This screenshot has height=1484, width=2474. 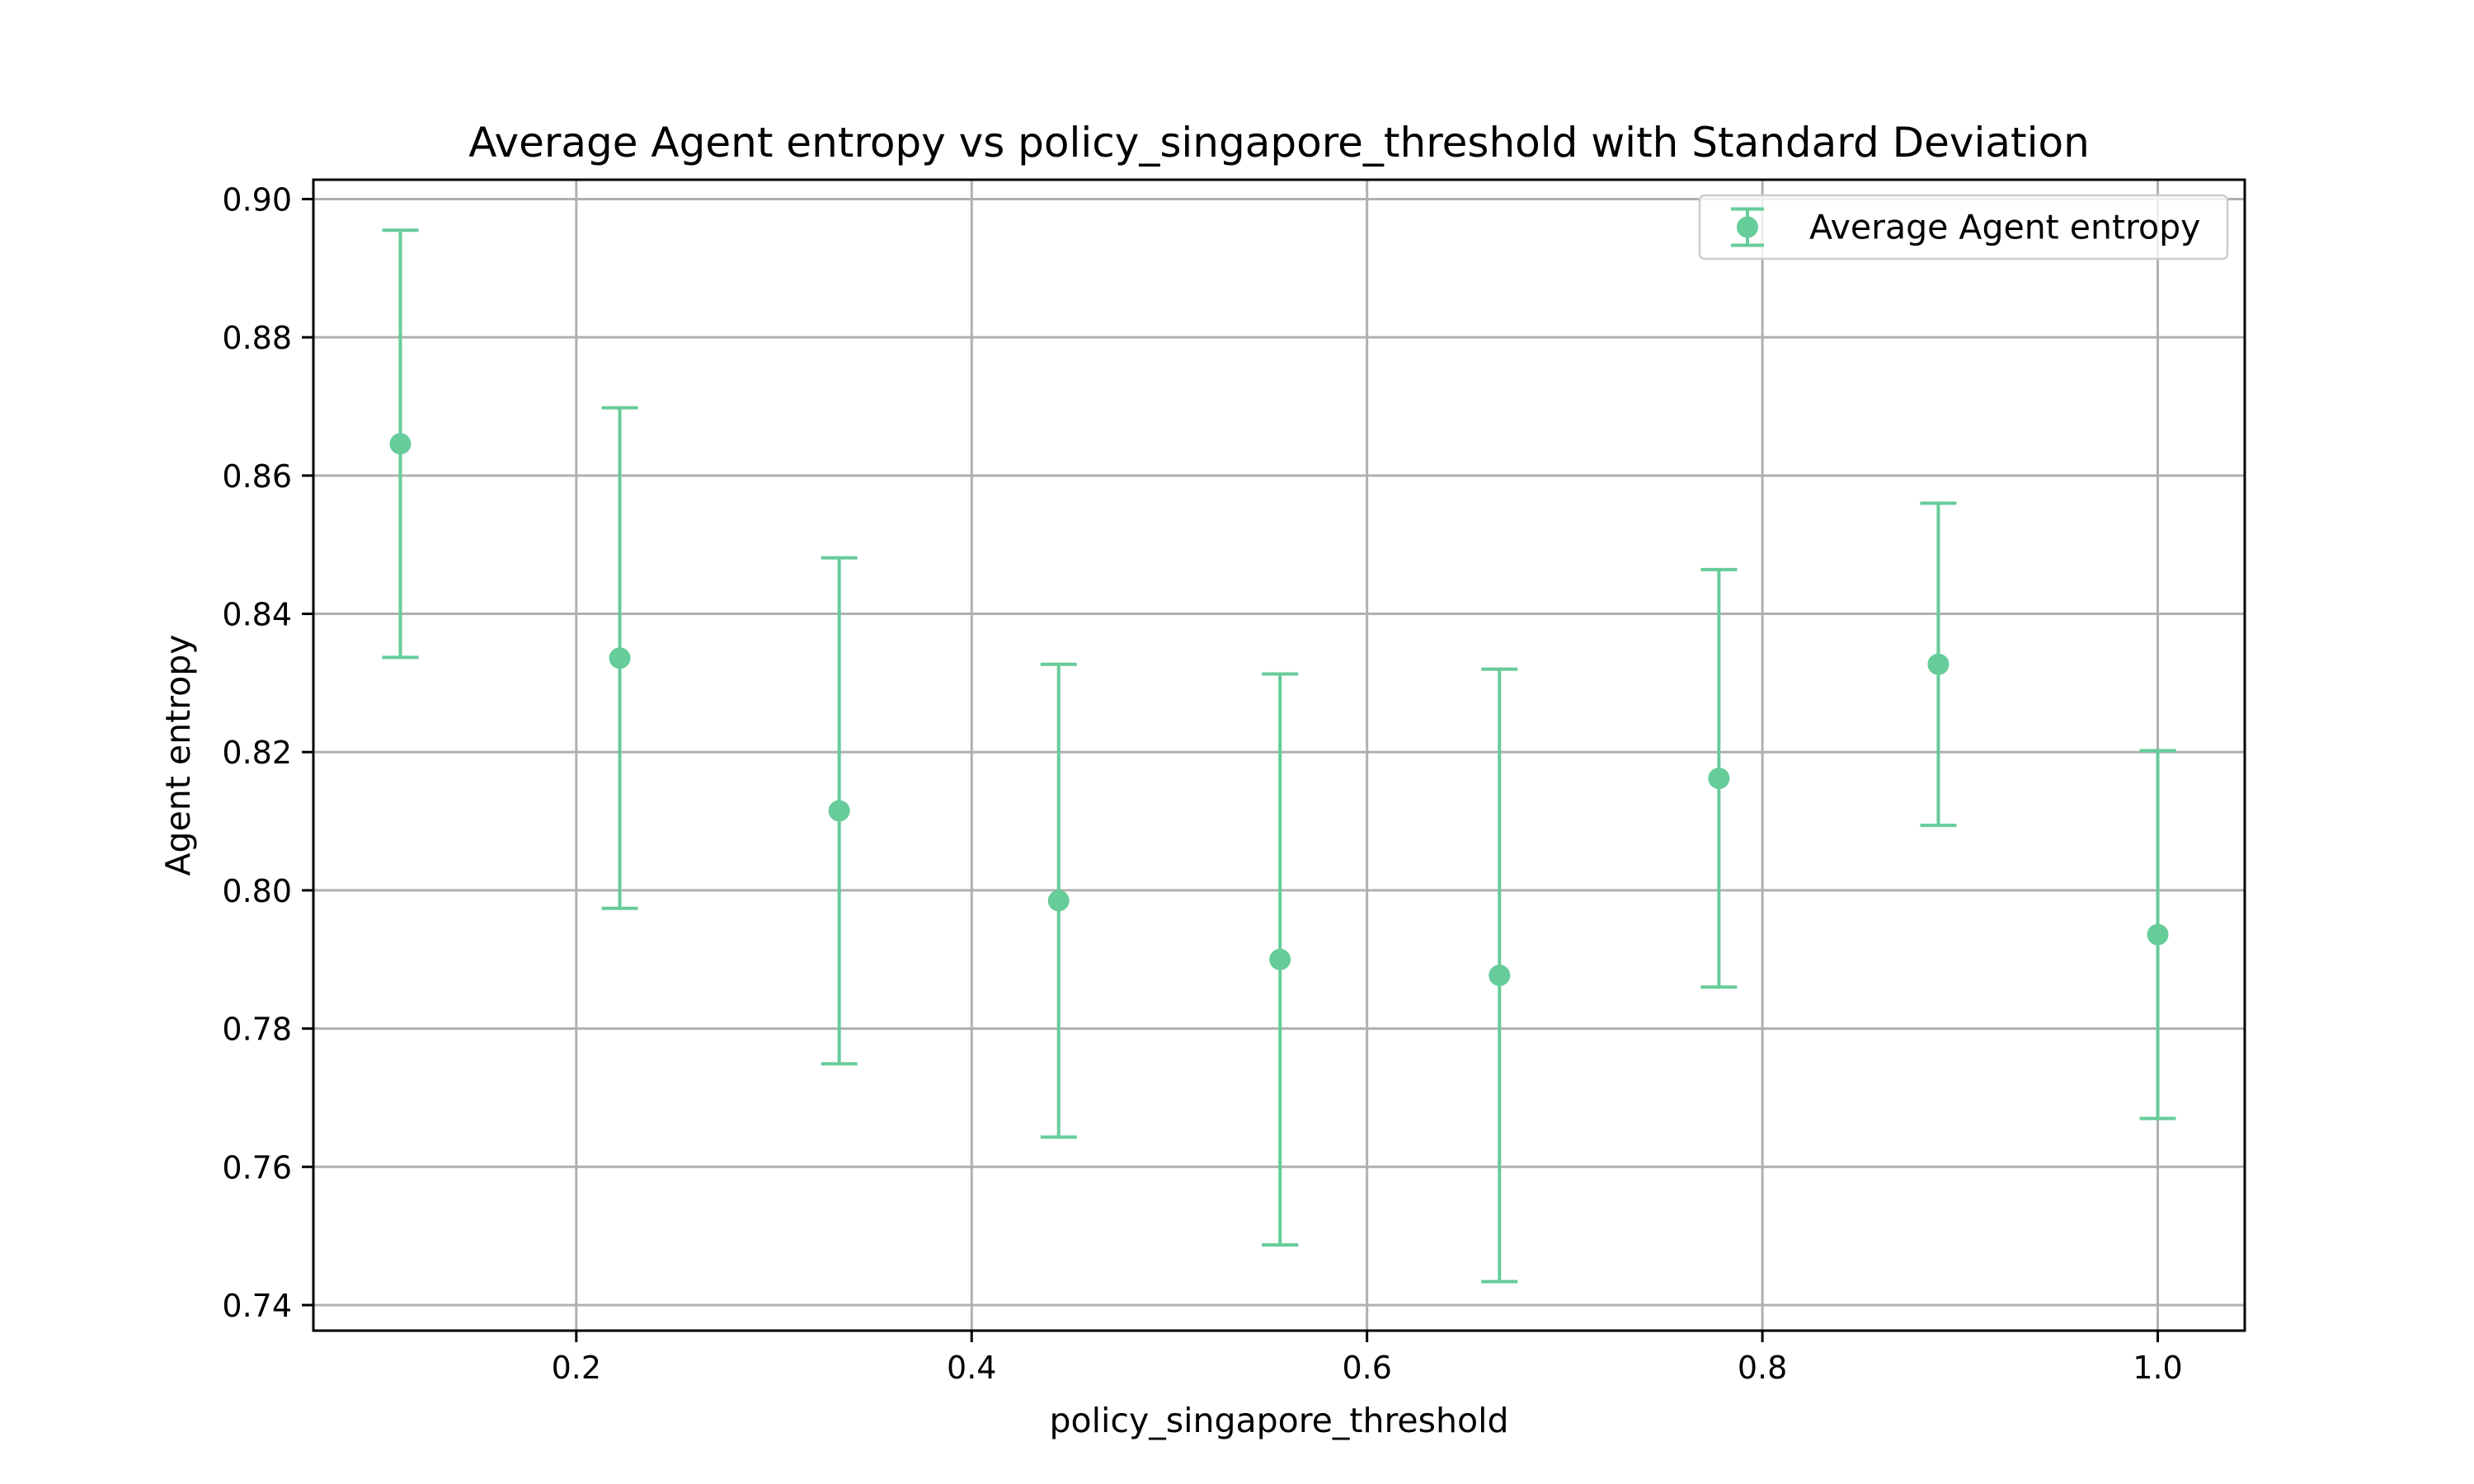 I want to click on legend-point, so click(x=1747, y=227).